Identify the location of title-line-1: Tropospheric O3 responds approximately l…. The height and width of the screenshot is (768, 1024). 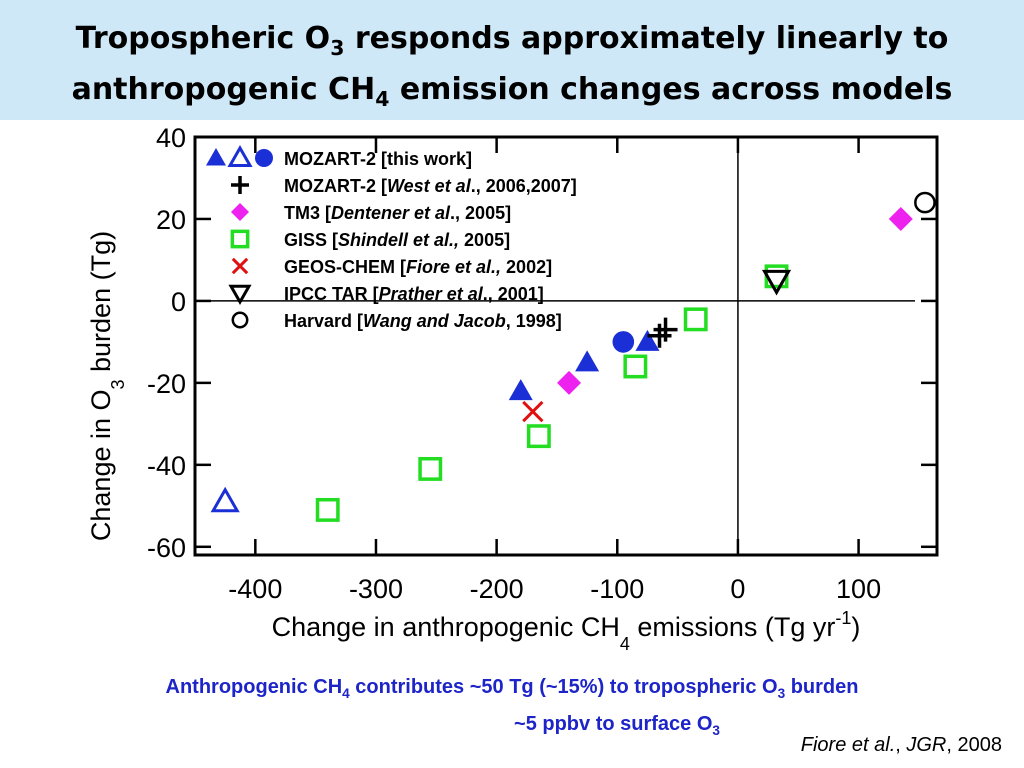
(512, 43).